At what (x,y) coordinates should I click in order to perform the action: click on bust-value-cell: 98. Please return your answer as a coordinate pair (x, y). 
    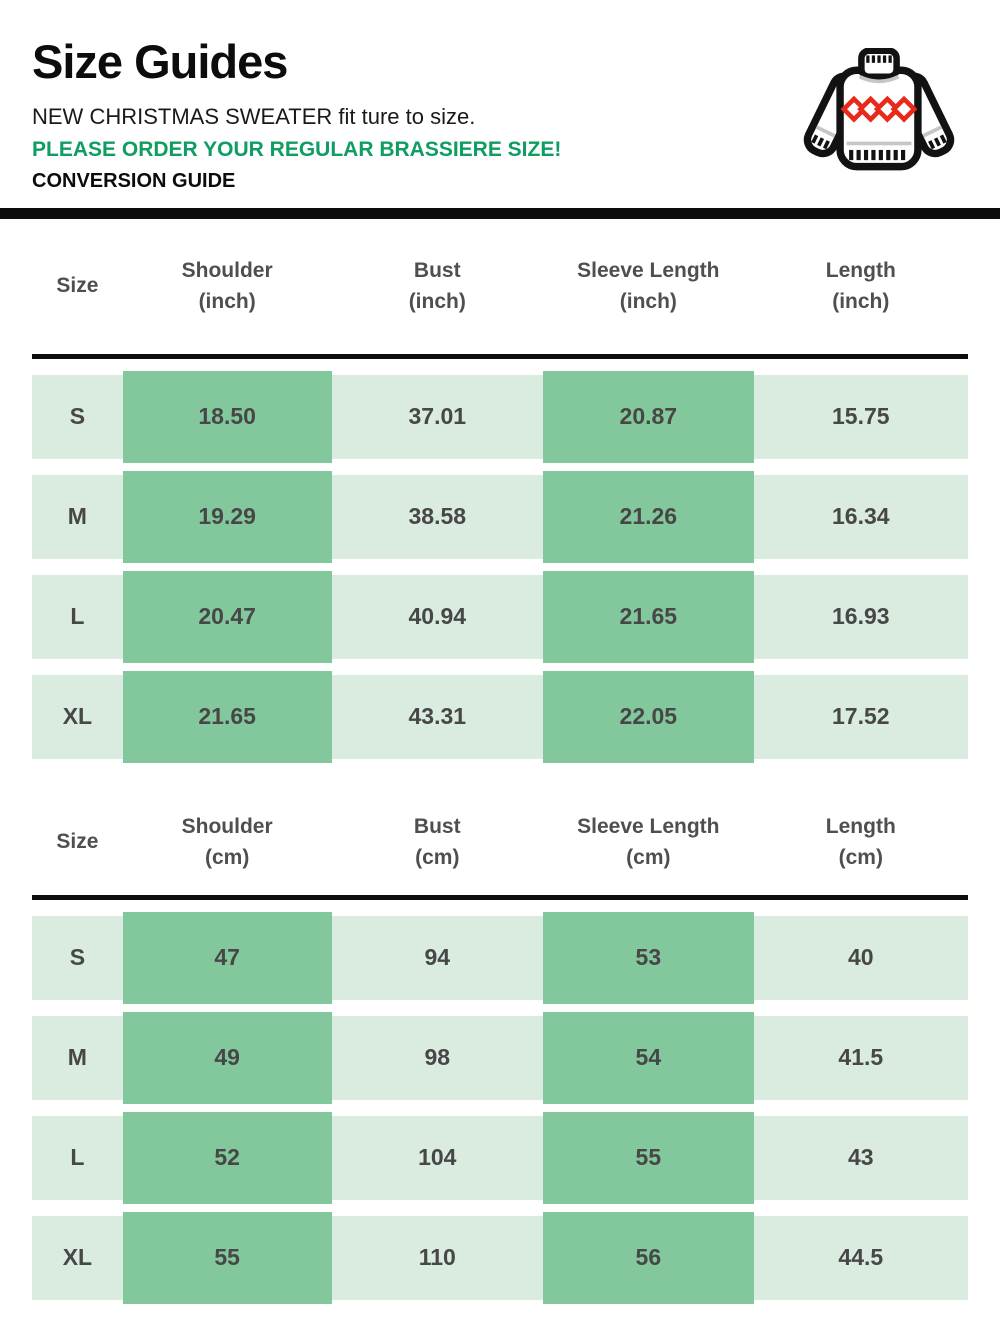
    Looking at the image, I should click on (437, 1057).